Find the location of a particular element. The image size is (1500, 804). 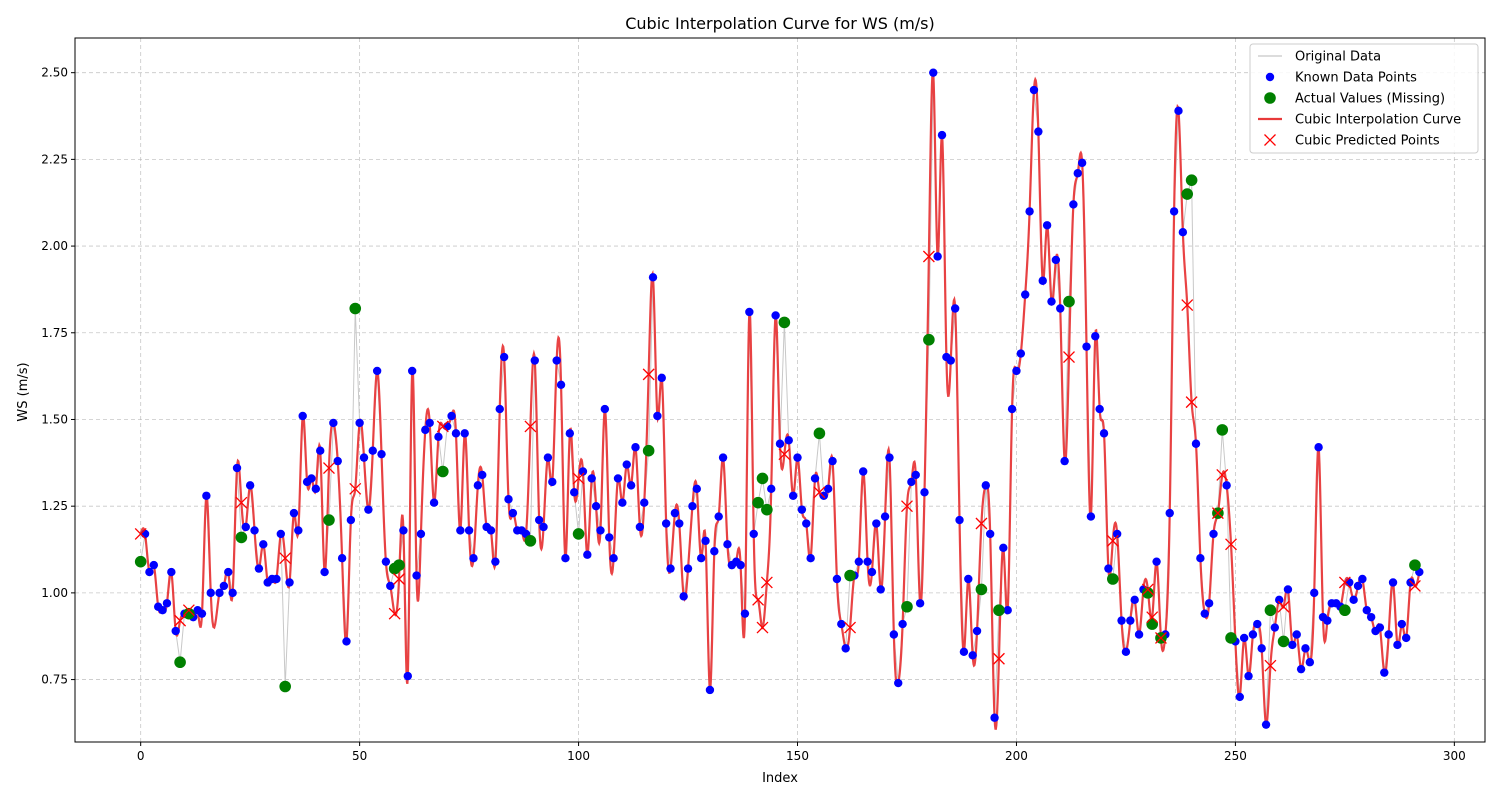

legend-swatch-known is located at coordinates (1270, 77).